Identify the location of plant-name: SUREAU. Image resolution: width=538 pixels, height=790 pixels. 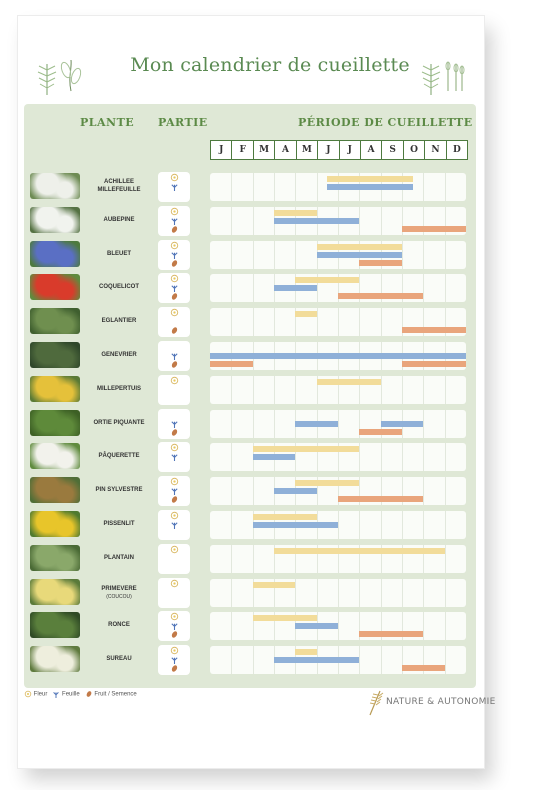
(119, 659).